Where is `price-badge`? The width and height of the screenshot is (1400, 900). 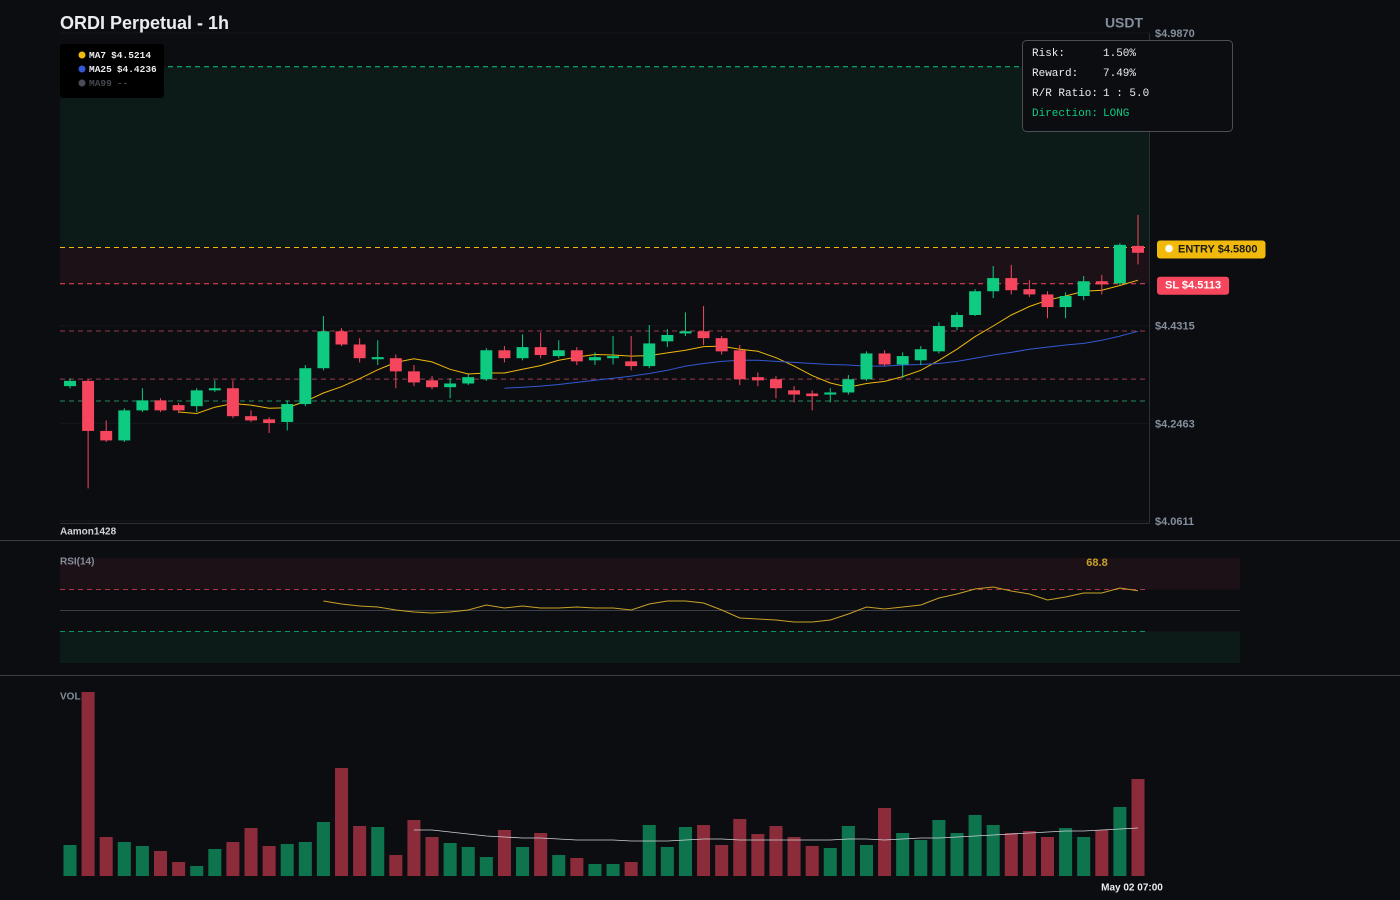
price-badge is located at coordinates (1211, 249).